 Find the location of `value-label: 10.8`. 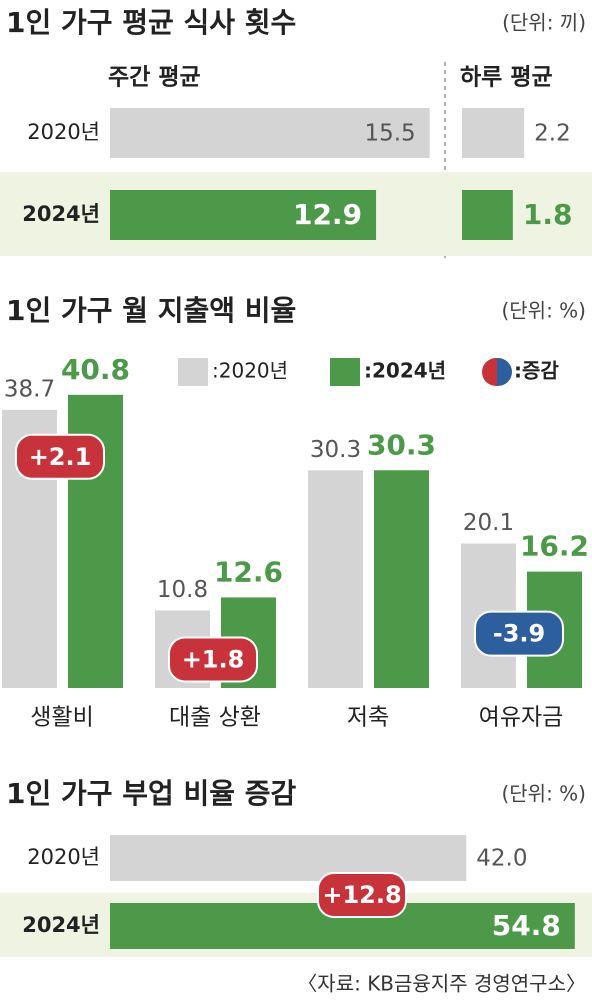

value-label: 10.8 is located at coordinates (182, 590).